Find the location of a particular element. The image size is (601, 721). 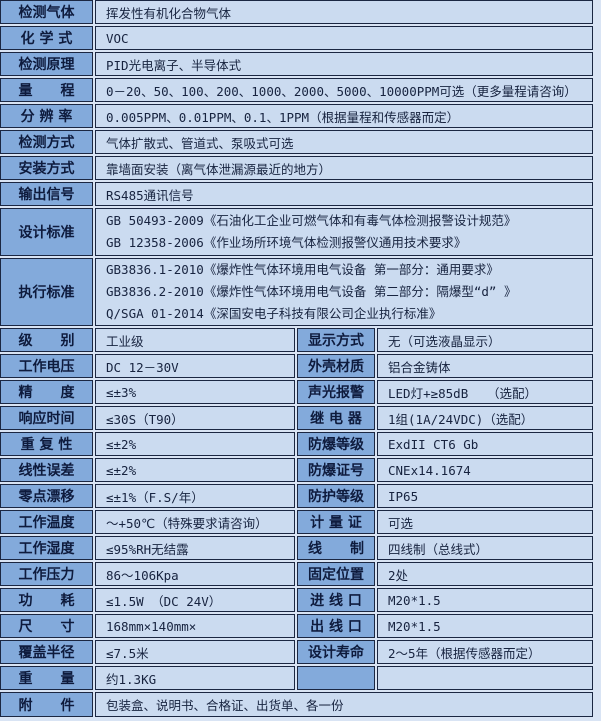

spec-value: 168mm×140mm× is located at coordinates (195, 626).